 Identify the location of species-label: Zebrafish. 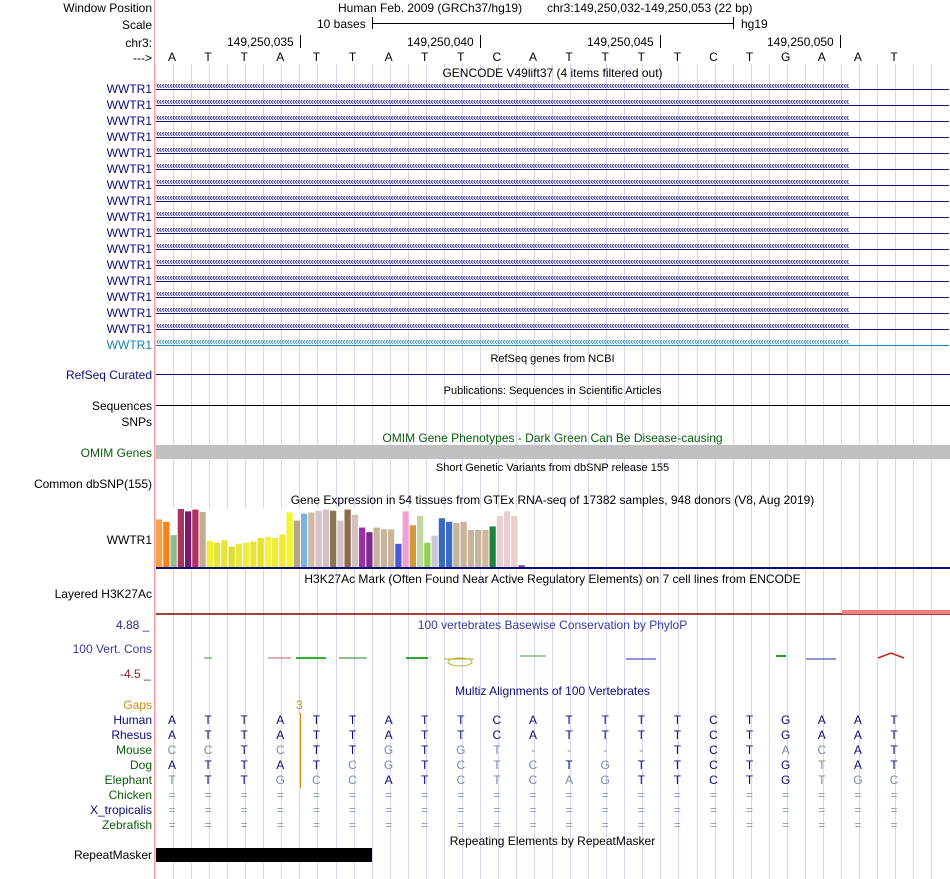
(126, 825).